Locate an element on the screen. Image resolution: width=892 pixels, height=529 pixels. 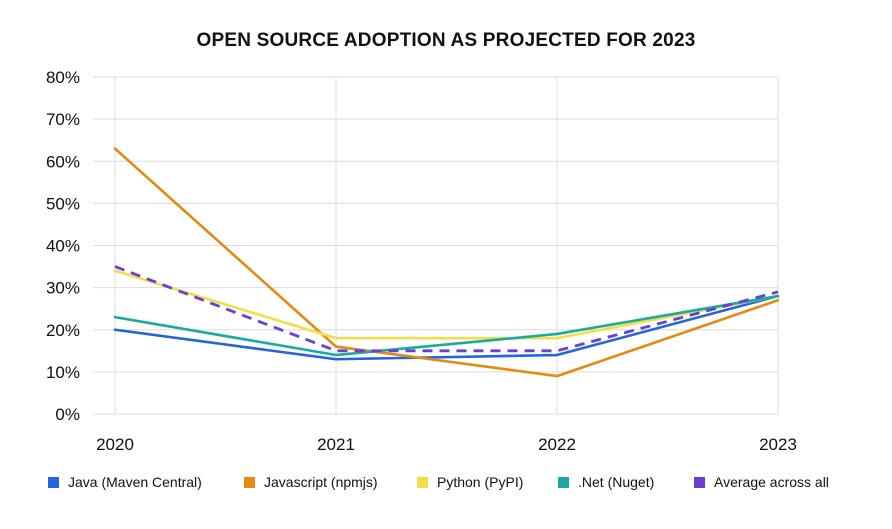
x-tick-label: 2021 is located at coordinates (336, 444).